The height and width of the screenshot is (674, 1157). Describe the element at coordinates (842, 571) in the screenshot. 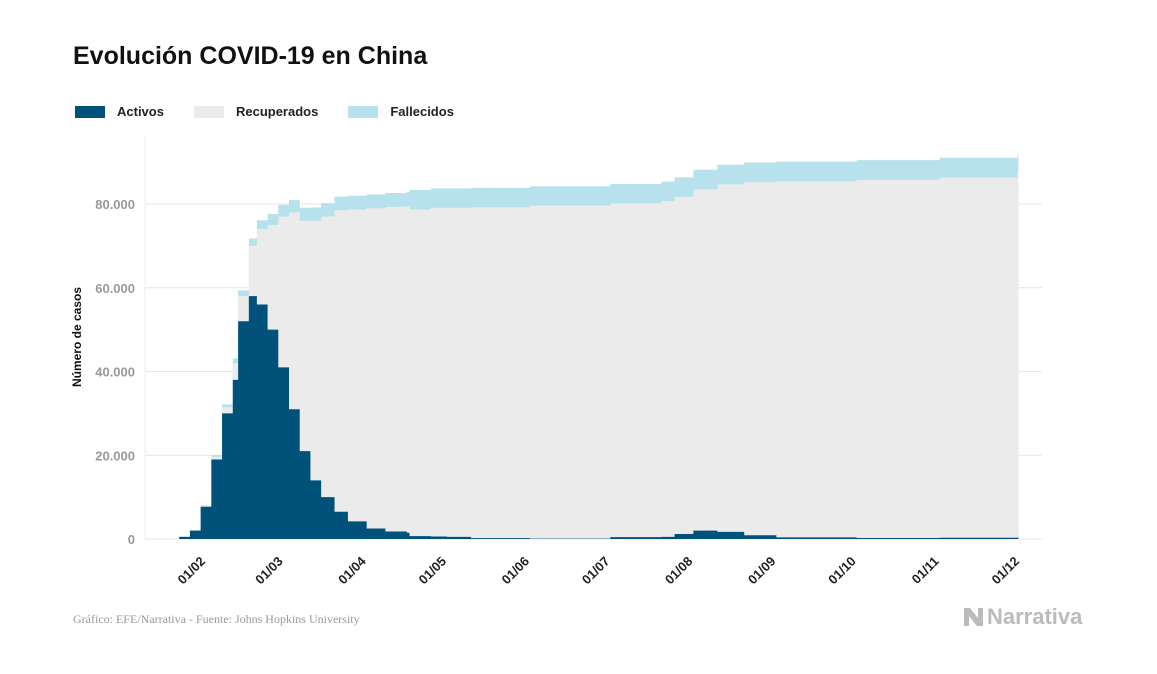

I see `x-tick-label: 01/10` at that location.